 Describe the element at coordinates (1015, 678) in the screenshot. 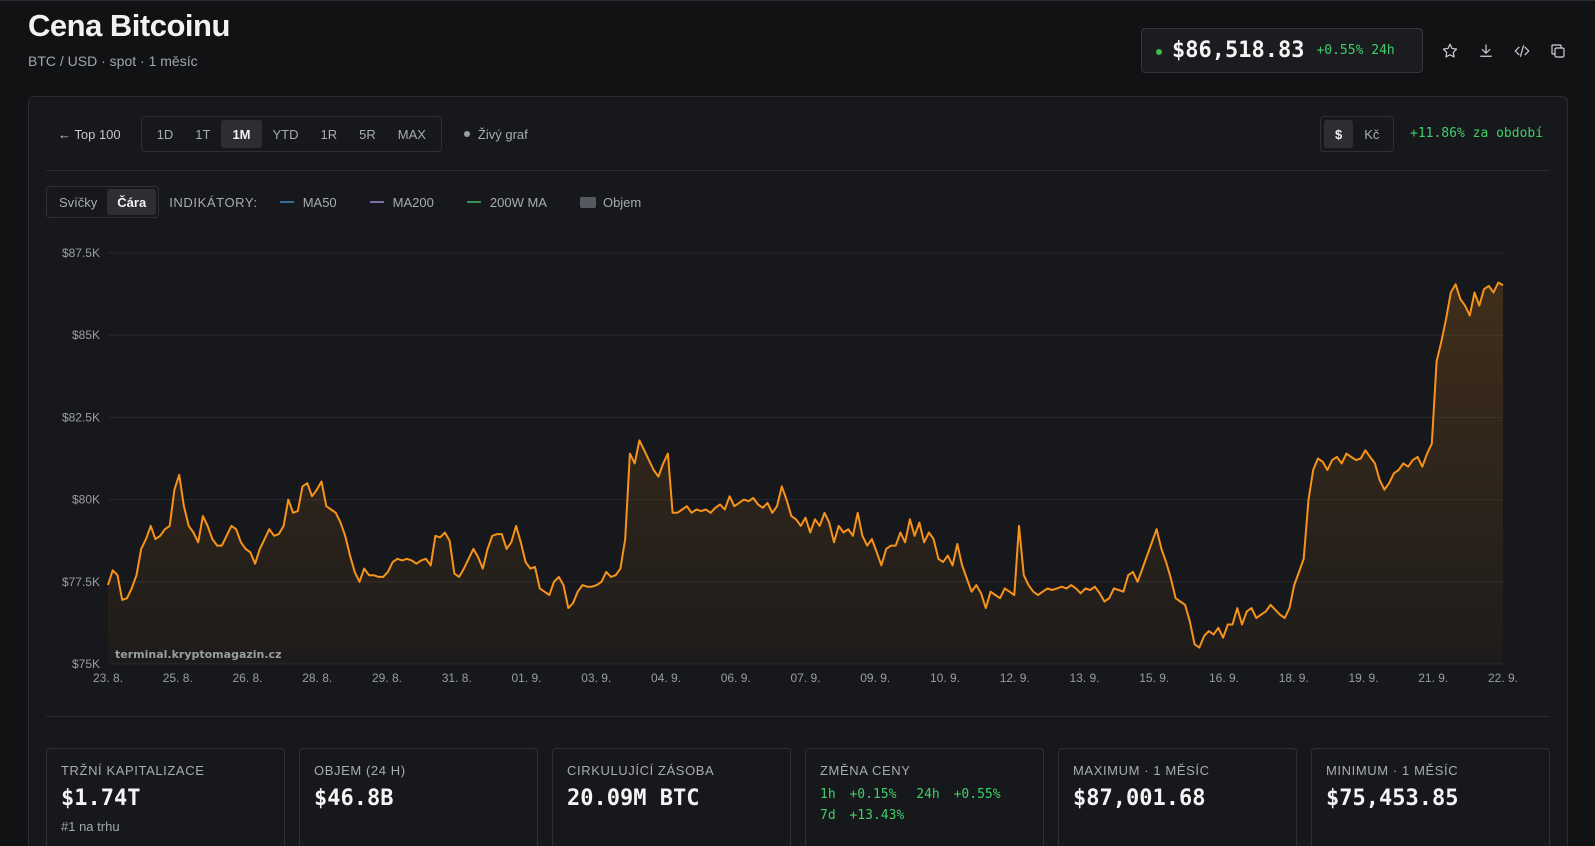

I see `x-tick-label: 12. 9.` at that location.